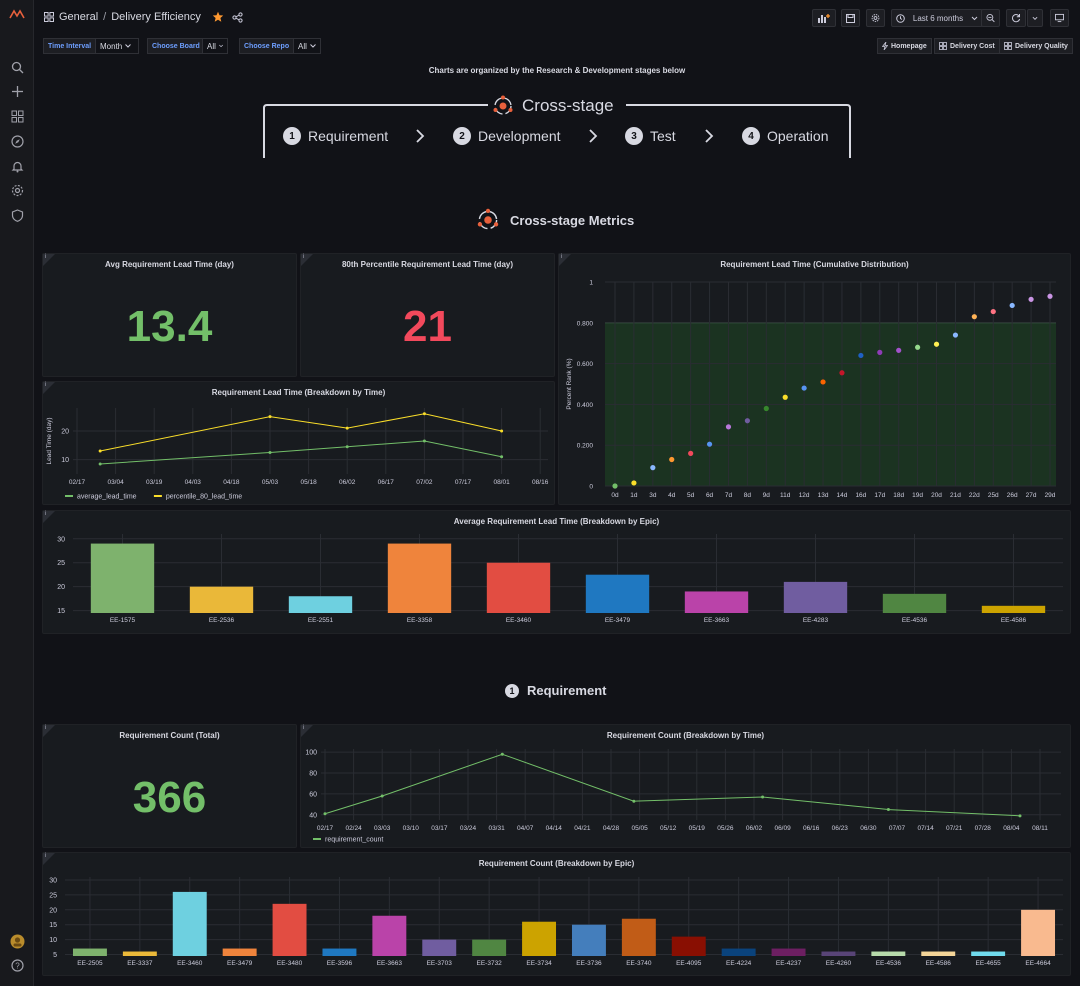  Describe the element at coordinates (936, 495) in the screenshot. I see `x-tick-label: 20d` at that location.